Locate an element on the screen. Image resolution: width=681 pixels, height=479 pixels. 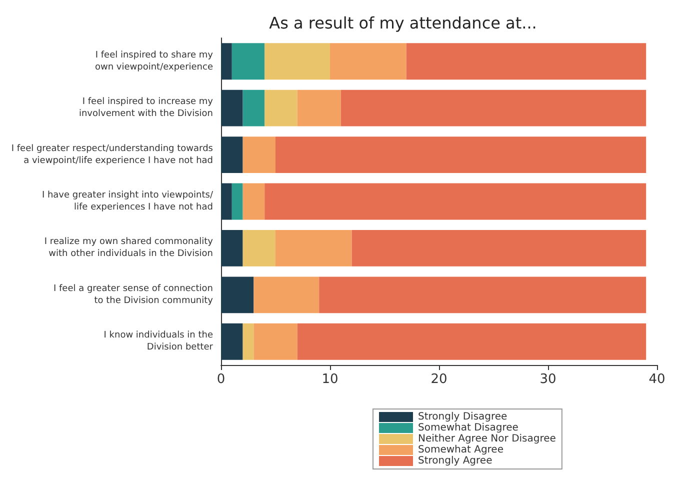
y-tick-label: I feel inspired to increase my involvement with the Division is located at coordinates (146, 108).